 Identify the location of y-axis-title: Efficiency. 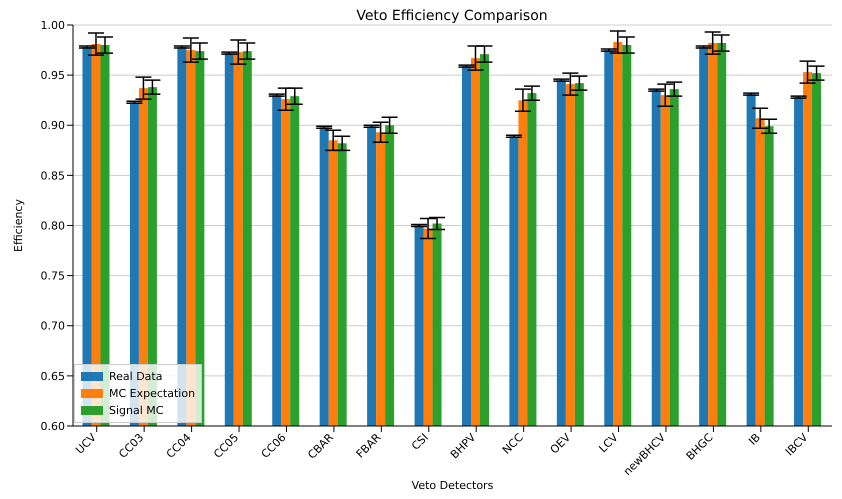
(18, 225).